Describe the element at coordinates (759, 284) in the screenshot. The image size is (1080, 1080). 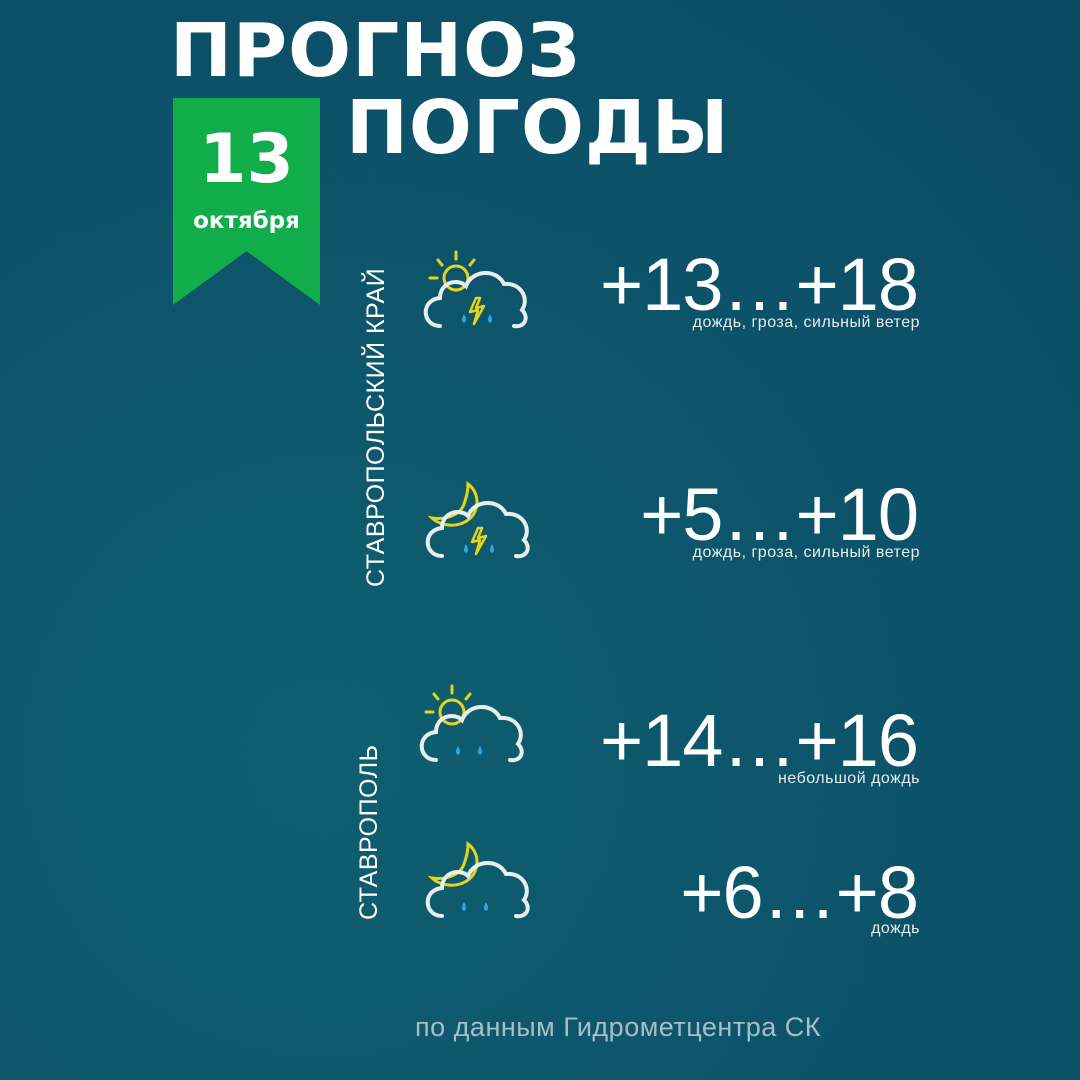
I see `forecast-temp: +13…+18` at that location.